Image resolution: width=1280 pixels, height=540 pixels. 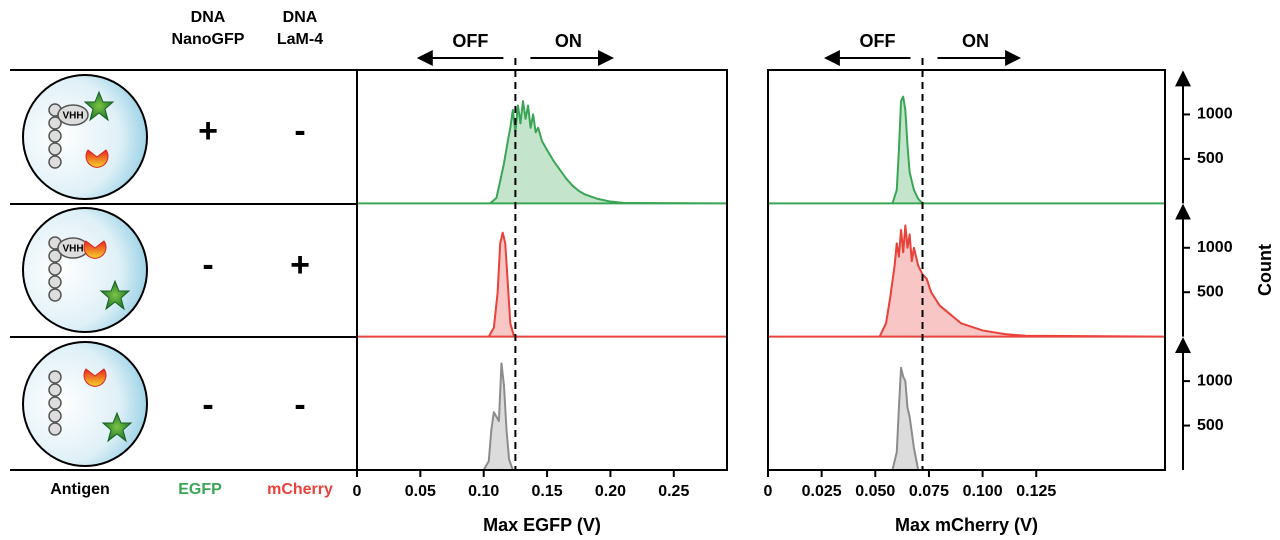 What do you see at coordinates (85, 404) in the screenshot?
I see `cell-icon` at bounding box center [85, 404].